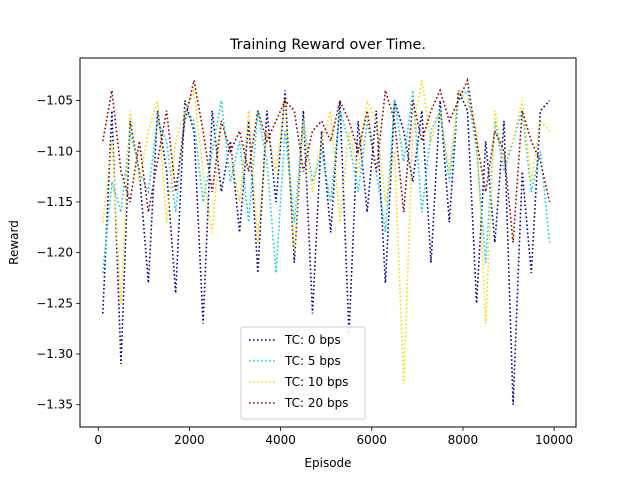 The width and height of the screenshot is (640, 480). What do you see at coordinates (54, 354) in the screenshot?
I see `y-tick-label: −1.30` at bounding box center [54, 354].